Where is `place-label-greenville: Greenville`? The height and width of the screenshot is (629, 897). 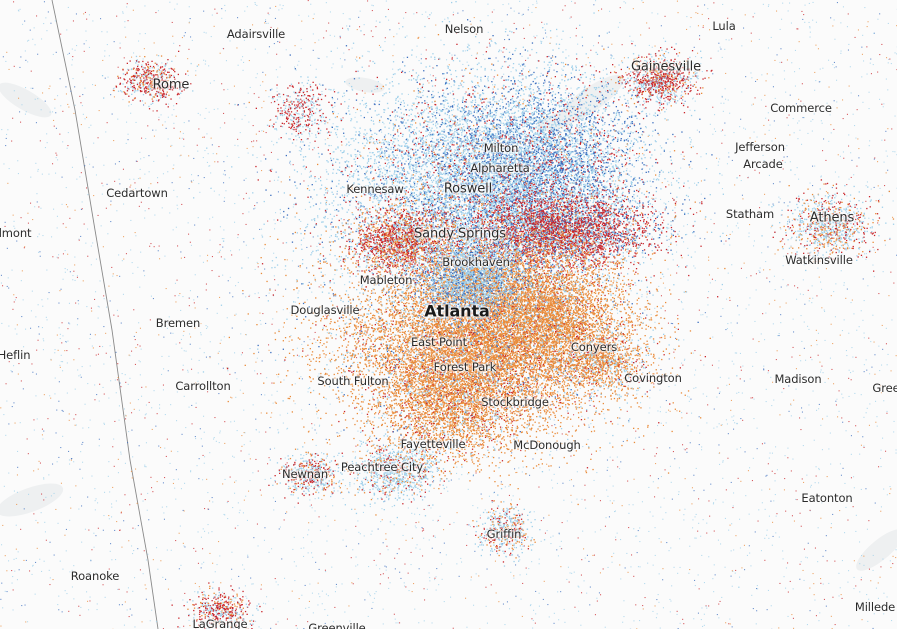
place-label-greenville: Greenville is located at coordinates (336, 625).